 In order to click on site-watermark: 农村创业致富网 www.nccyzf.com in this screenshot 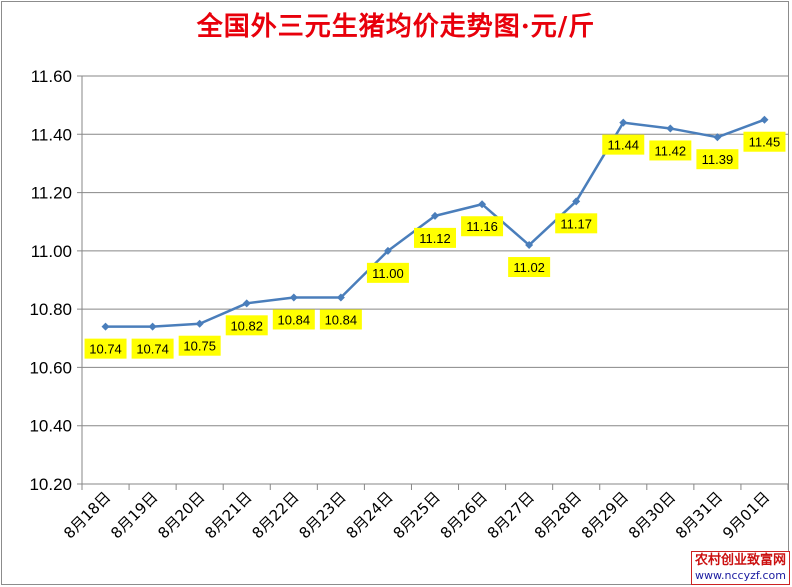, I will do `click(740, 568)`.